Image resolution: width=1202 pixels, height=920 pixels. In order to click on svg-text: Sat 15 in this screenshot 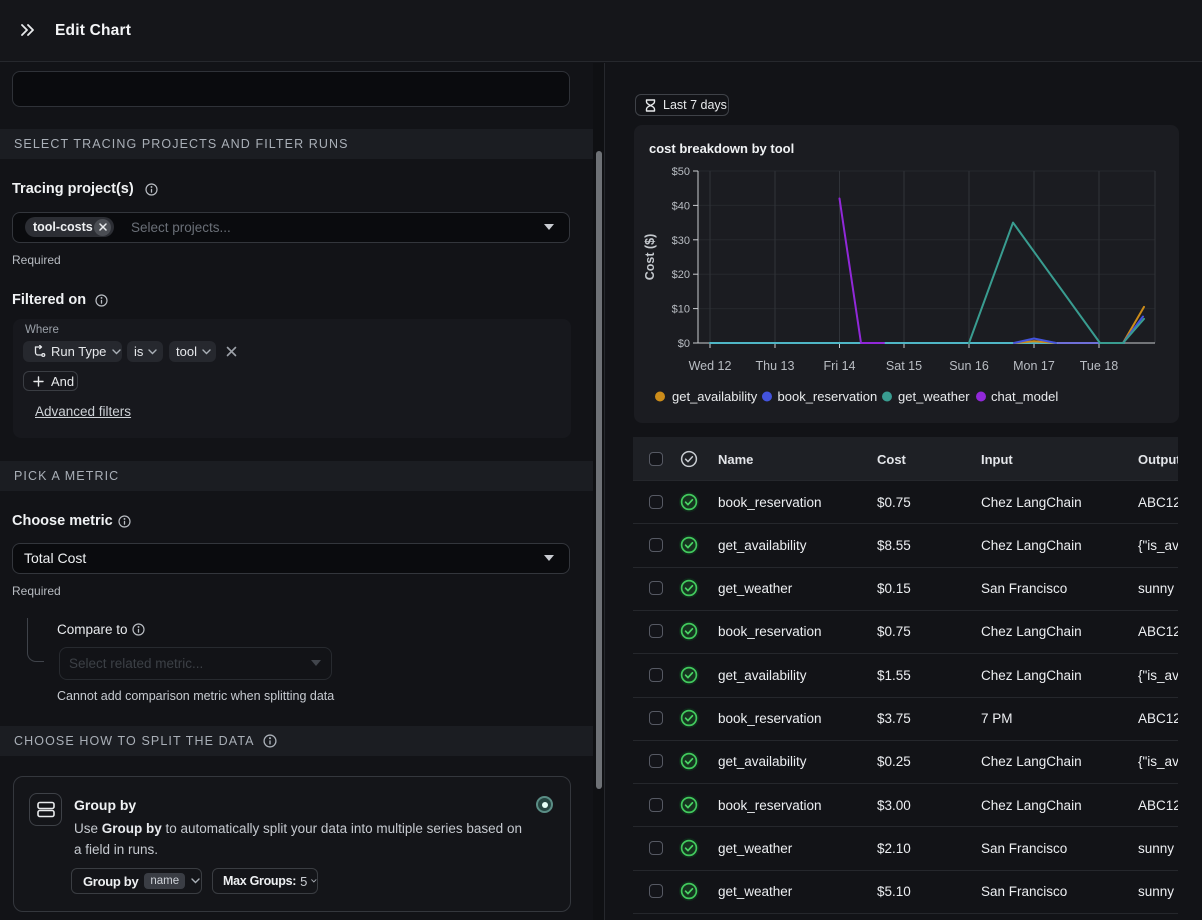, I will do `click(904, 366)`.